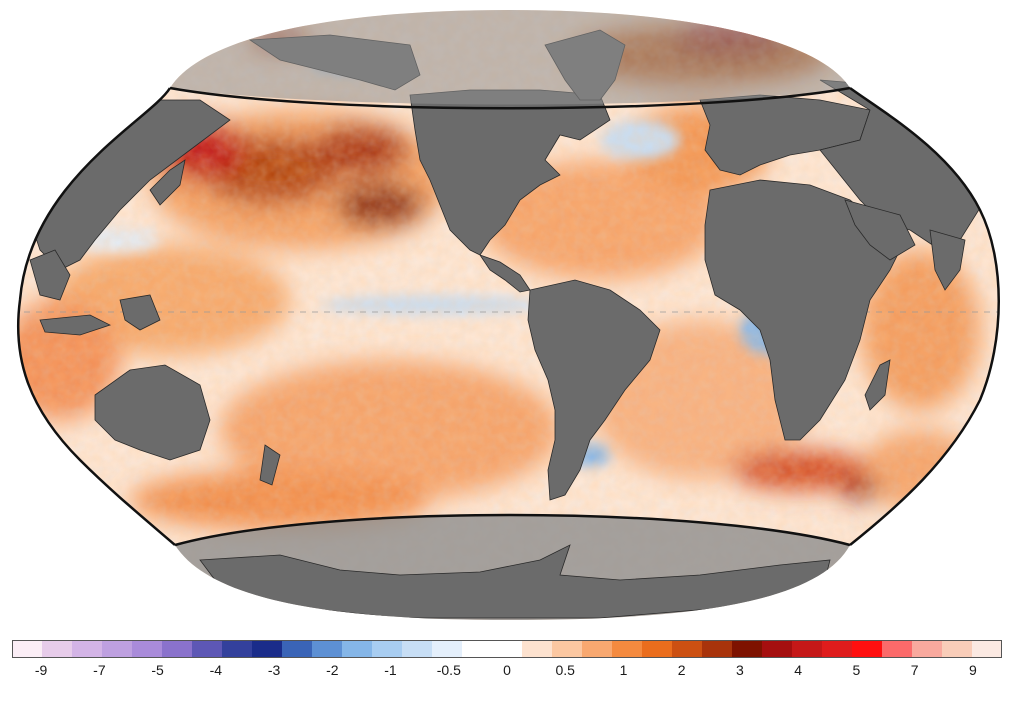 Image resolution: width=1024 pixels, height=709 pixels. Describe the element at coordinates (448, 670) in the screenshot. I see `colorbar-tick-label: -0.5` at that location.